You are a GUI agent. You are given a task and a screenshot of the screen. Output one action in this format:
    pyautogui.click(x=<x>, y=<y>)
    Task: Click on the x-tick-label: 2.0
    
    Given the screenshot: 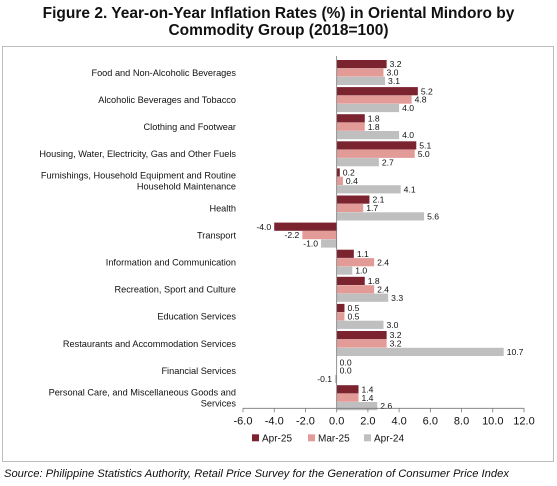 What is the action you would take?
    pyautogui.click(x=367, y=421)
    